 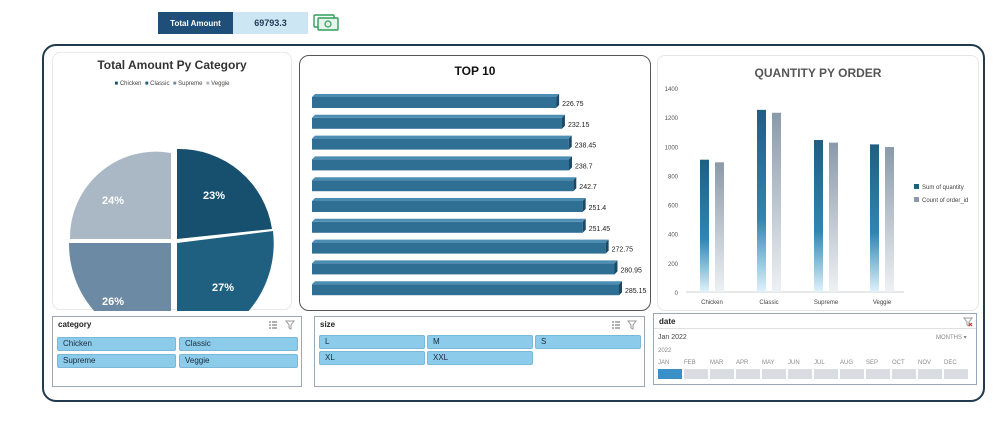 What do you see at coordinates (119, 277) in the screenshot?
I see `pie-slice-supreme` at bounding box center [119, 277].